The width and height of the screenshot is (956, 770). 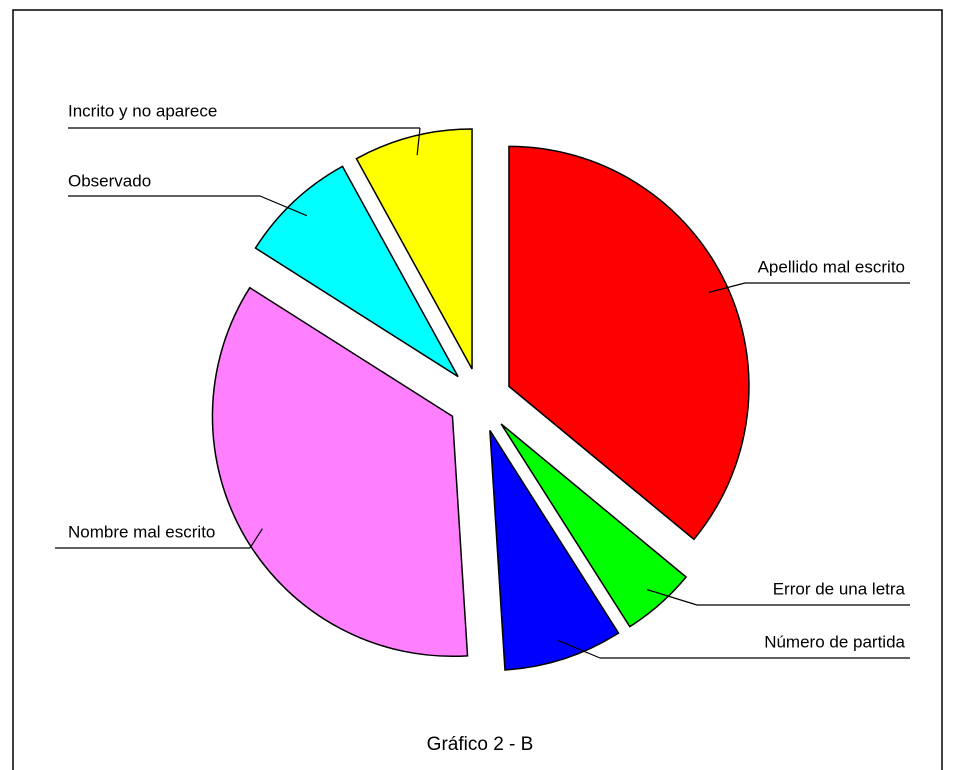 I want to click on slice-label: Error de una letra, so click(x=839, y=588).